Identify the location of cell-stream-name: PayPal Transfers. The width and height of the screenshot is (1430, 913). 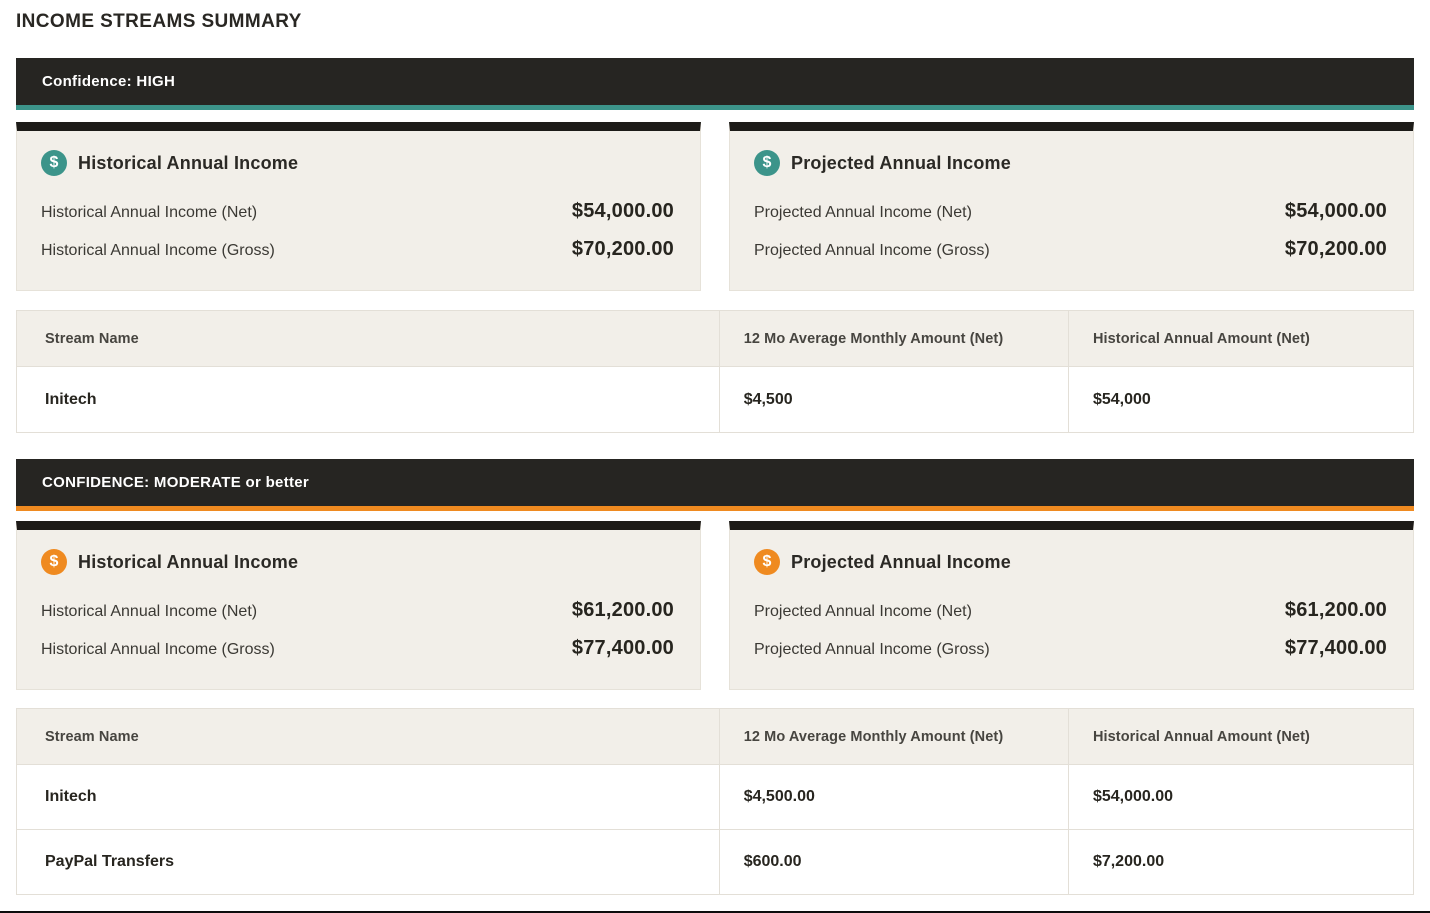
(368, 862).